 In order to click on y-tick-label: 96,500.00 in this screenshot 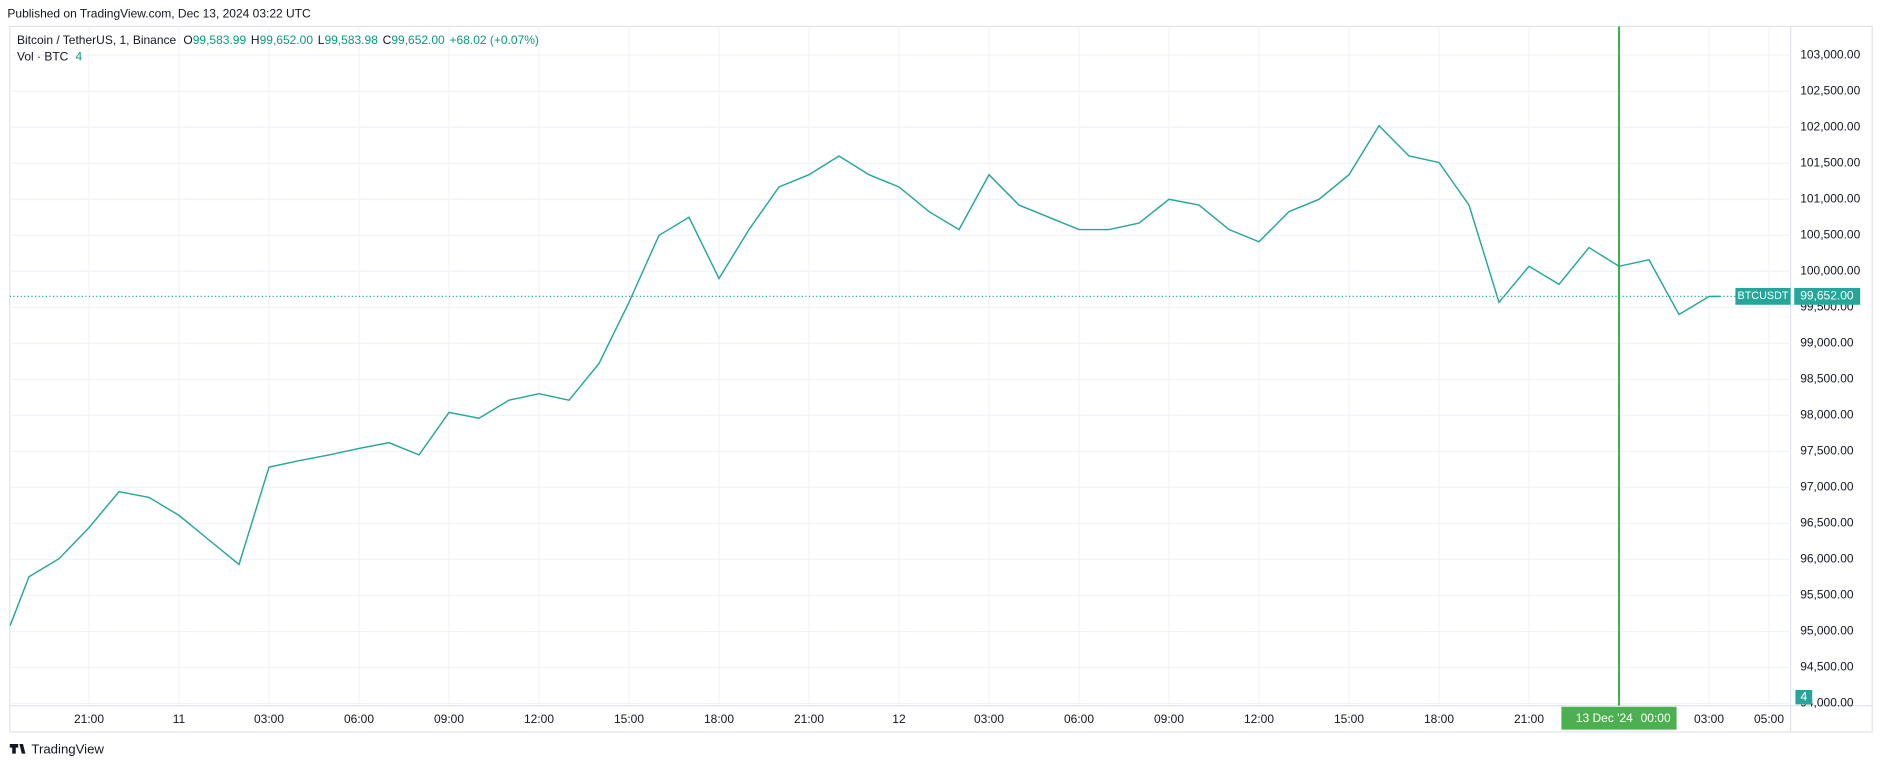, I will do `click(1827, 523)`.